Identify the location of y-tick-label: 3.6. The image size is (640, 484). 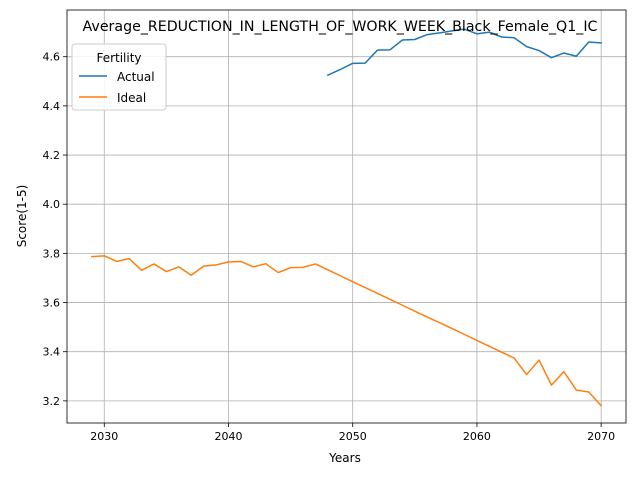
(52, 303).